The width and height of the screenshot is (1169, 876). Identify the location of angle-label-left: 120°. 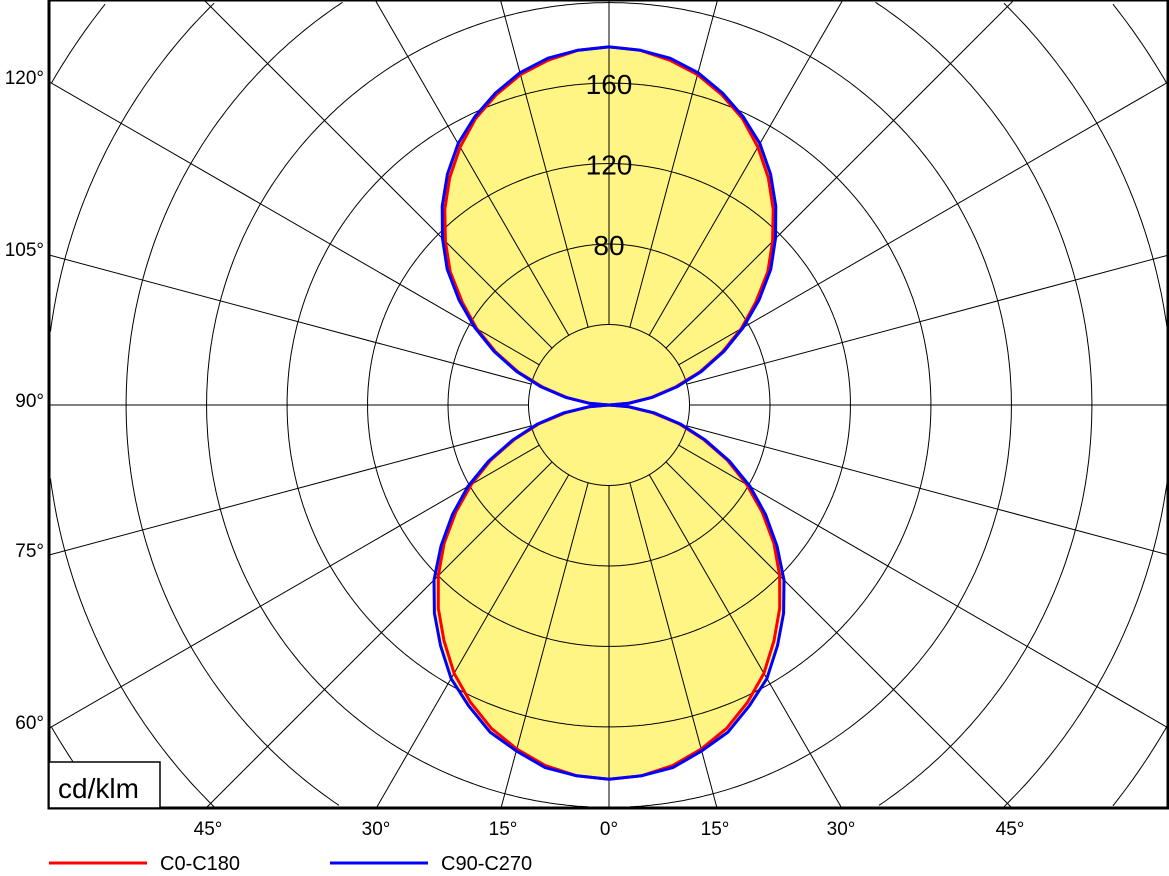
(24, 78).